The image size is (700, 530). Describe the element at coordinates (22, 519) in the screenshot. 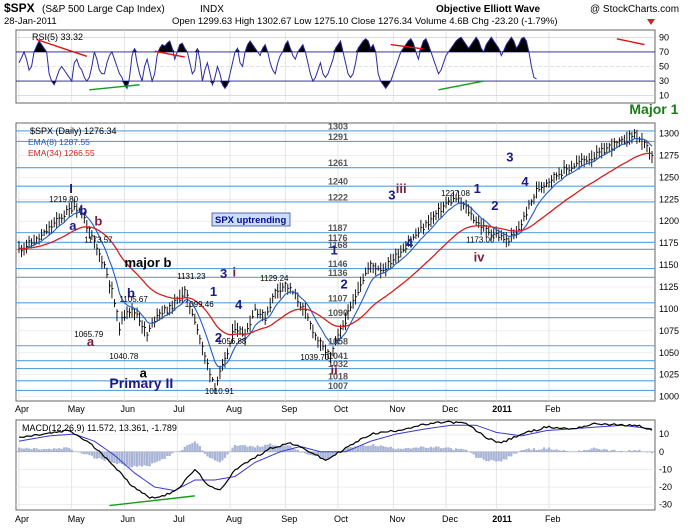

I see `month-label: Apr` at that location.